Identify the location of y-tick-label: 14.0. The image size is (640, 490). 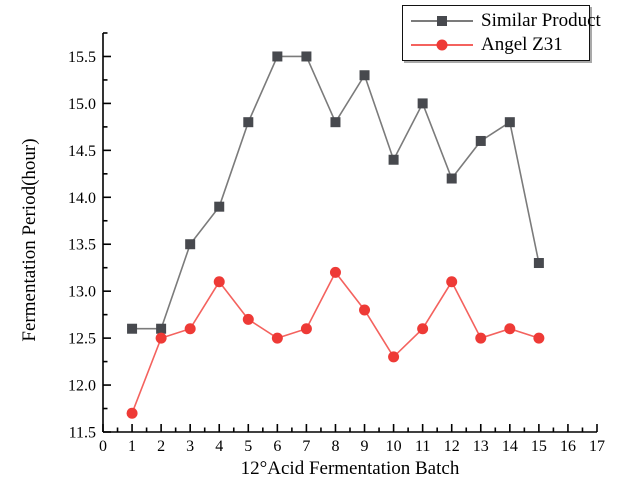
(82, 198).